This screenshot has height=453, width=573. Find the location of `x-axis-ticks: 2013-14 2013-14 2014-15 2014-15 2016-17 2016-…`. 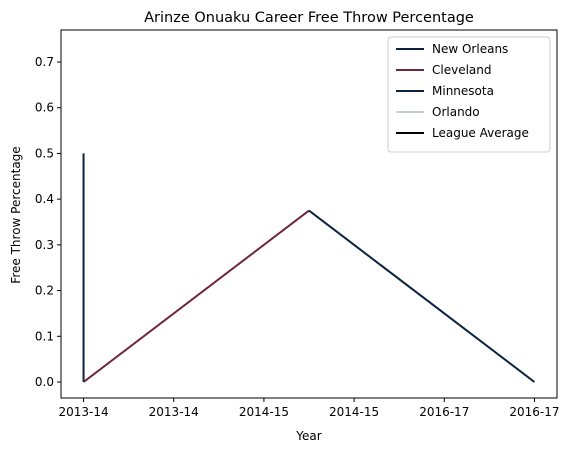

x-axis-ticks: 2013-14 2013-14 2014-15 2014-15 2016-17 2016-… is located at coordinates (309, 408).